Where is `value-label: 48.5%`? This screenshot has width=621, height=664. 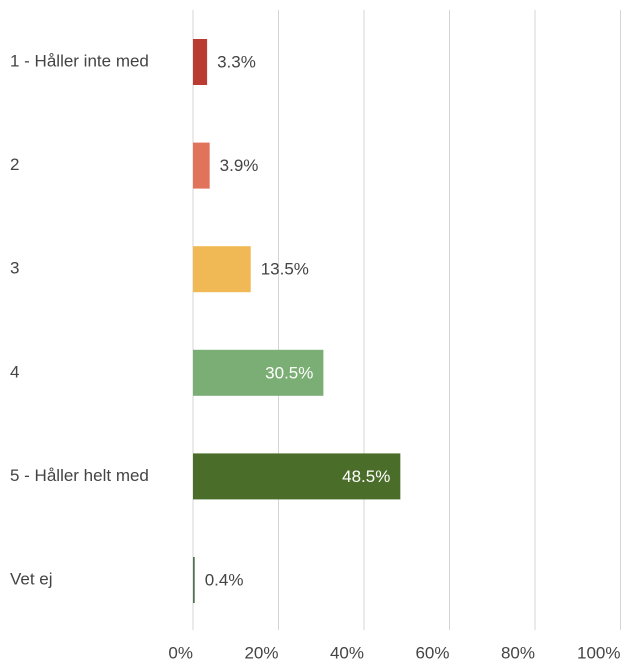
value-label: 48.5% is located at coordinates (366, 476).